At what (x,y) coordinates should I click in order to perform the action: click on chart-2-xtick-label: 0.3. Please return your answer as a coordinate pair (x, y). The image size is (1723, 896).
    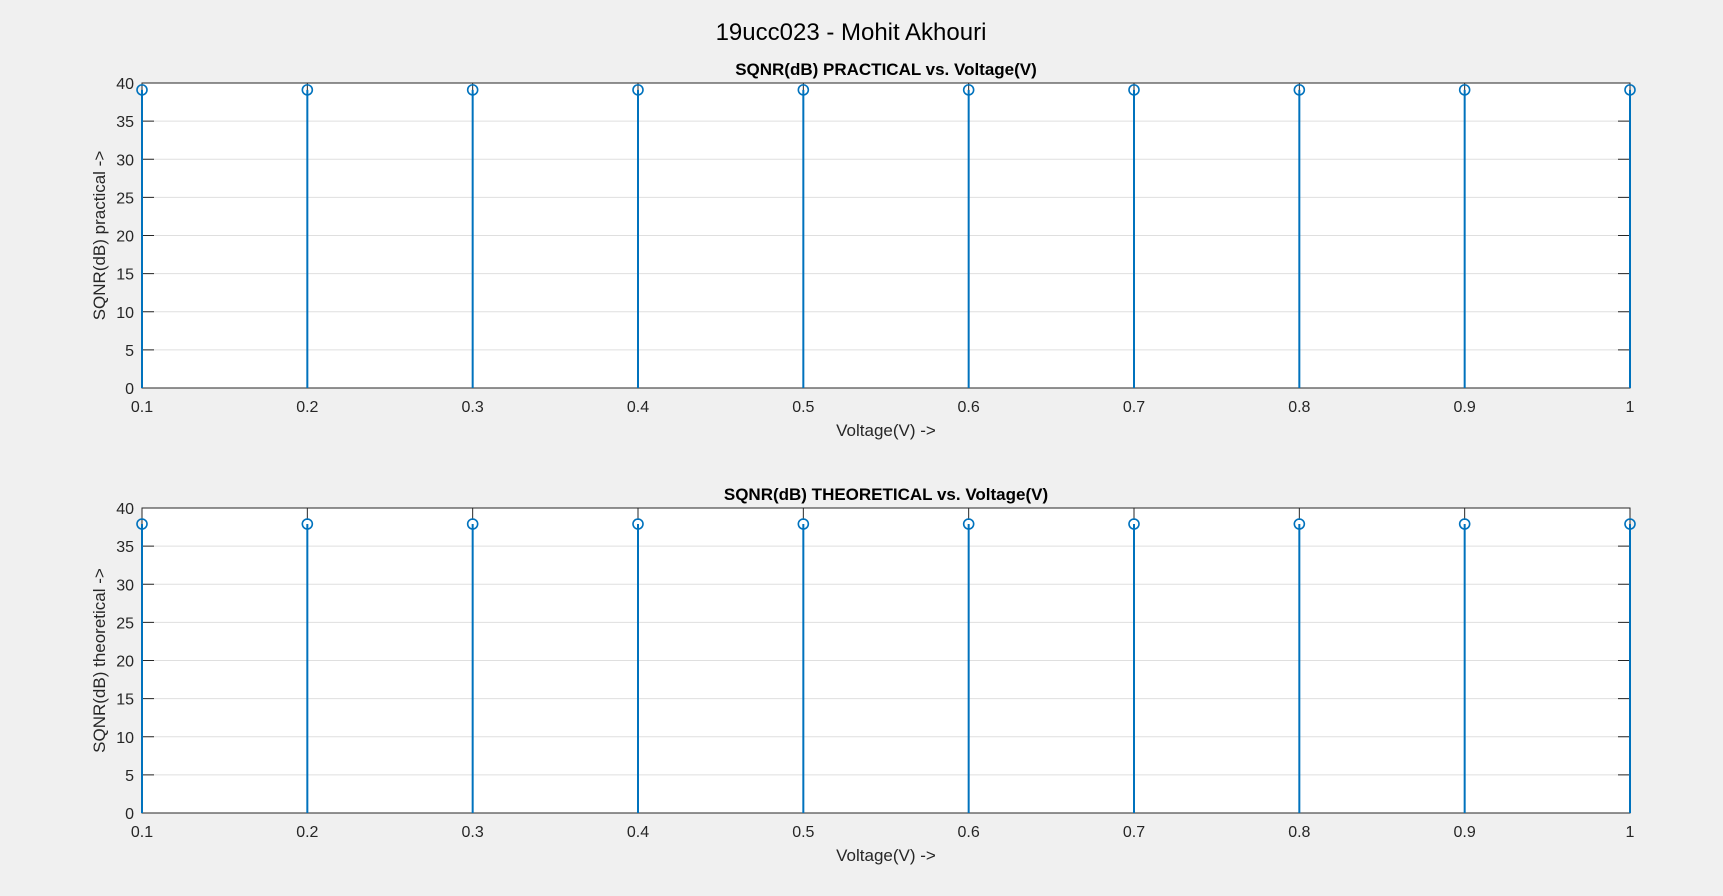
    Looking at the image, I should click on (473, 832).